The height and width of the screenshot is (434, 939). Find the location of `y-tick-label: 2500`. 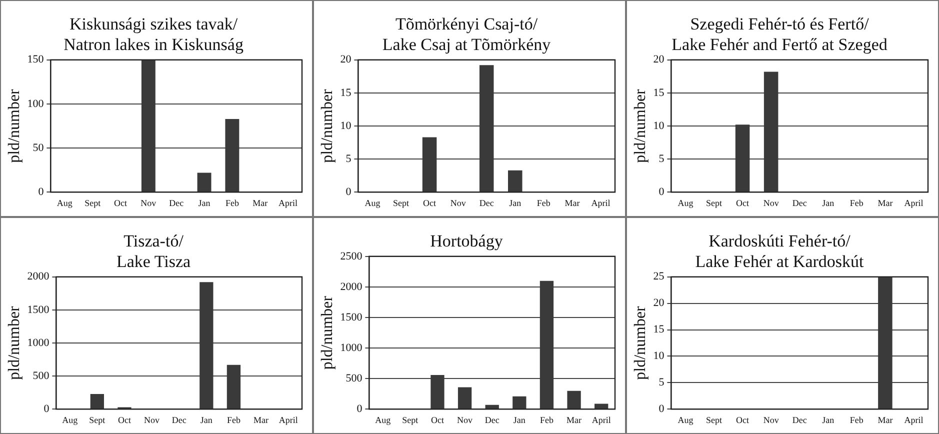

y-tick-label: 2500 is located at coordinates (351, 256).